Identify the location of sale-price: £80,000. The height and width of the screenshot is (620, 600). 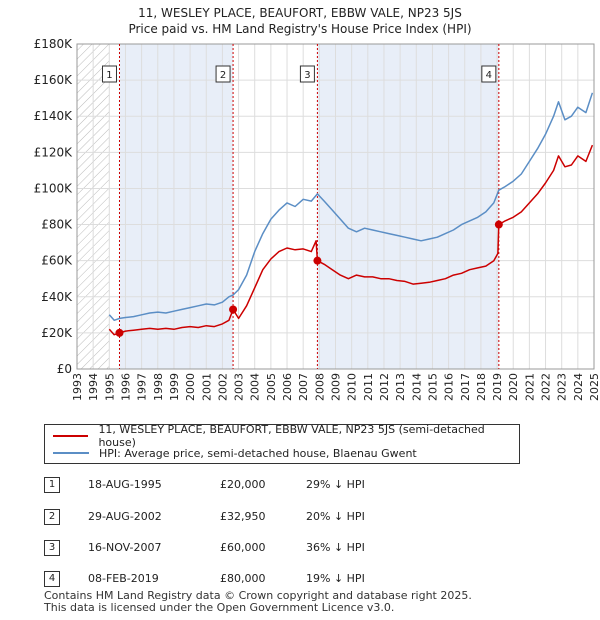
(243, 578).